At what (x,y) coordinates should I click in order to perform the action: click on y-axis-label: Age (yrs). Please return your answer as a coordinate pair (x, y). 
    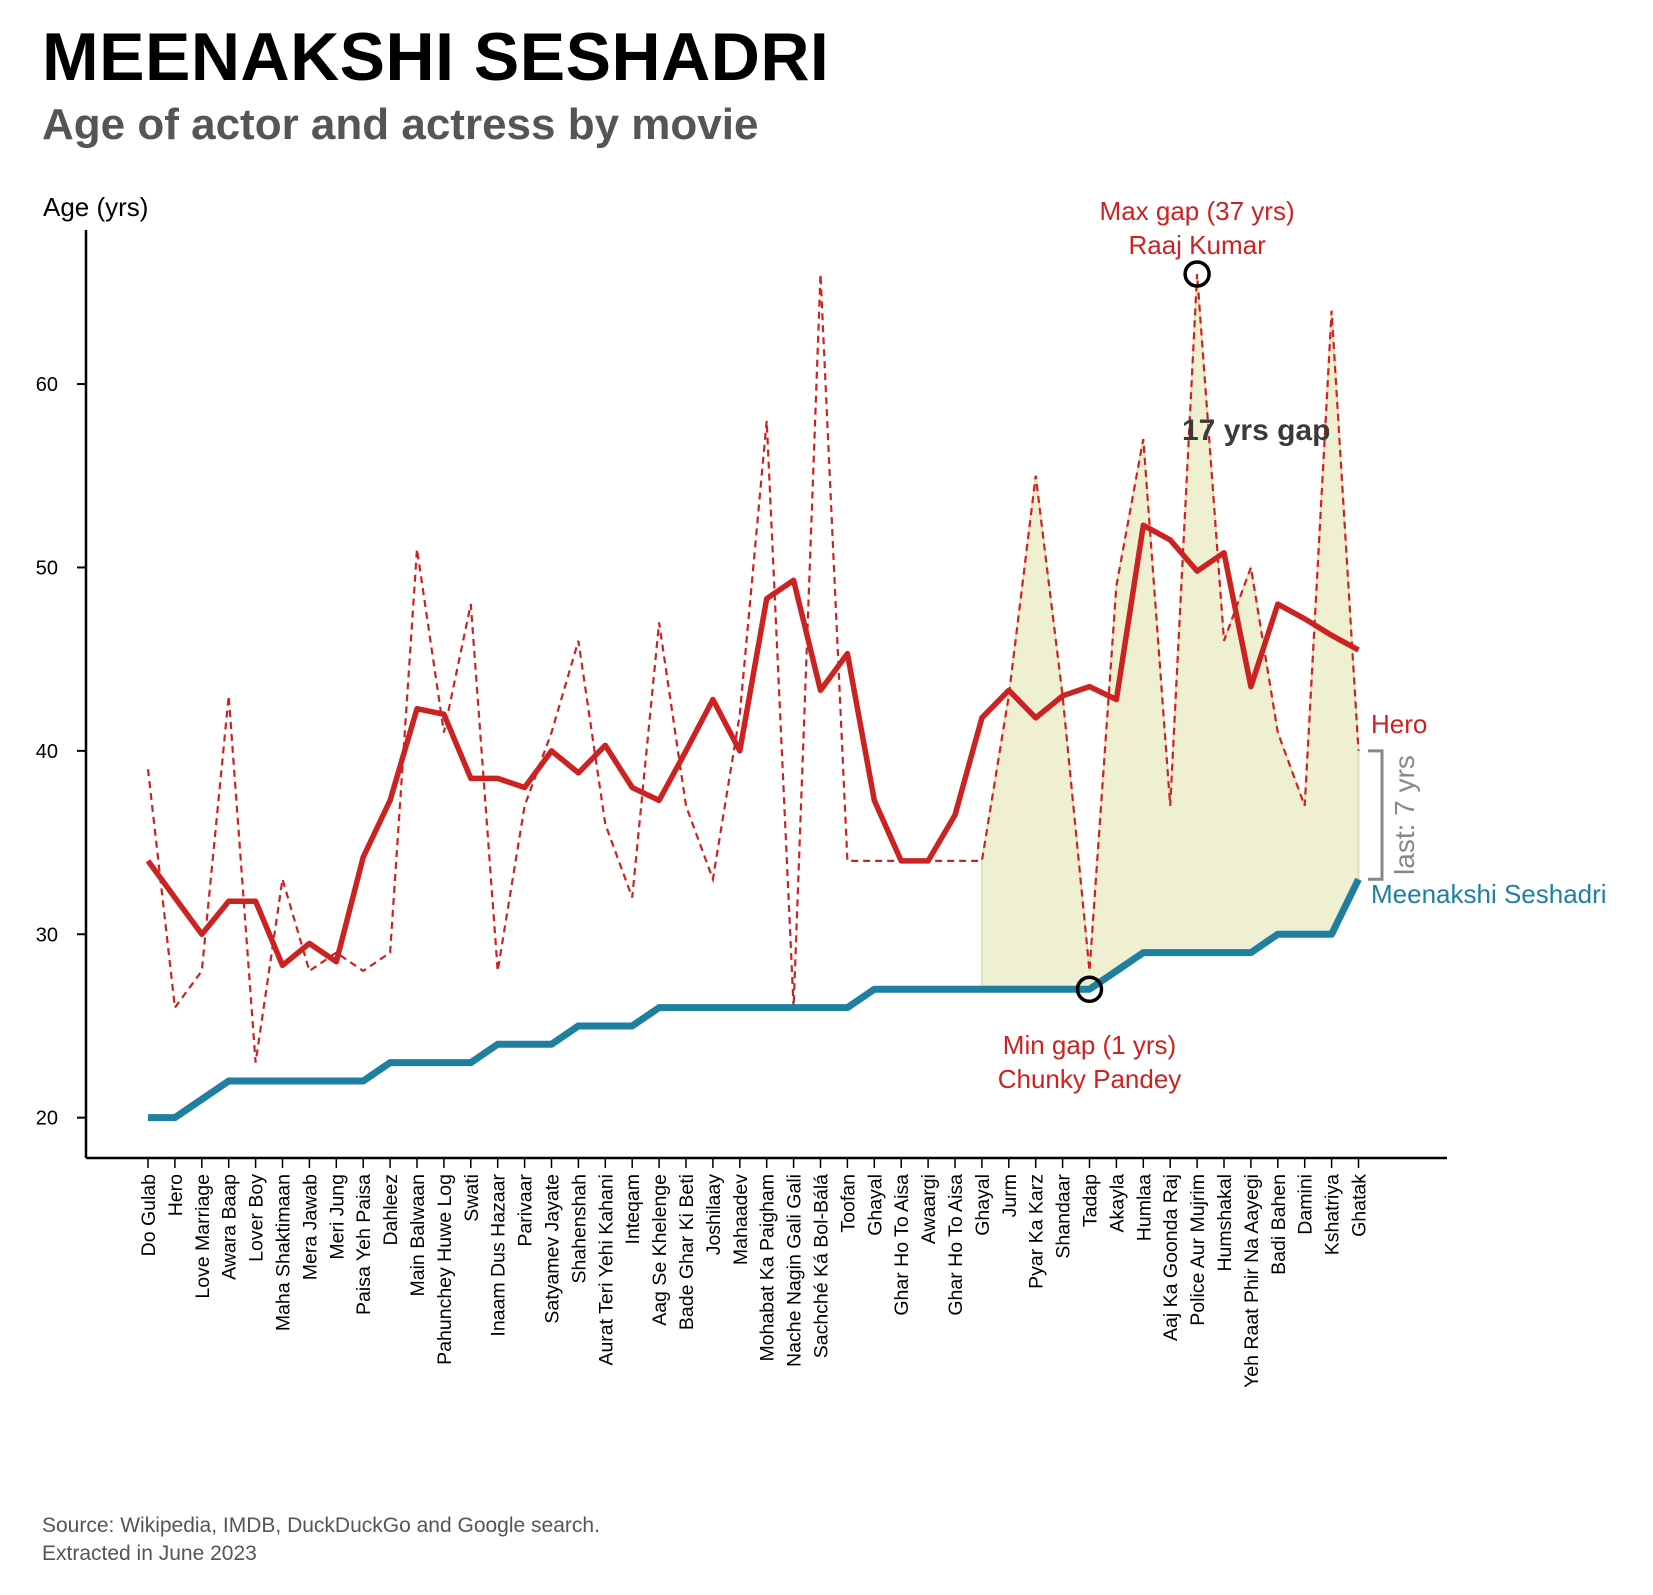
    Looking at the image, I should click on (95, 207).